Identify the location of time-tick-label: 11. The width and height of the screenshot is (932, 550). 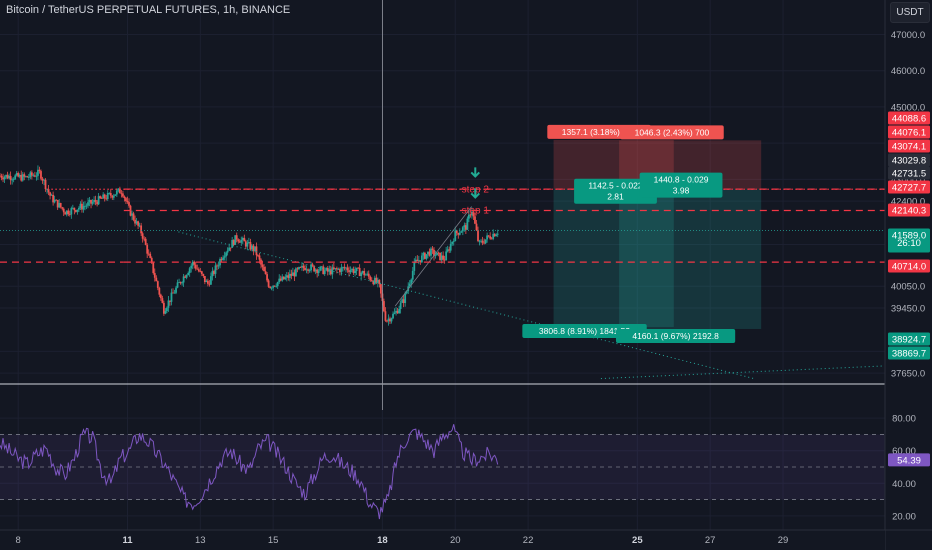
(127, 540).